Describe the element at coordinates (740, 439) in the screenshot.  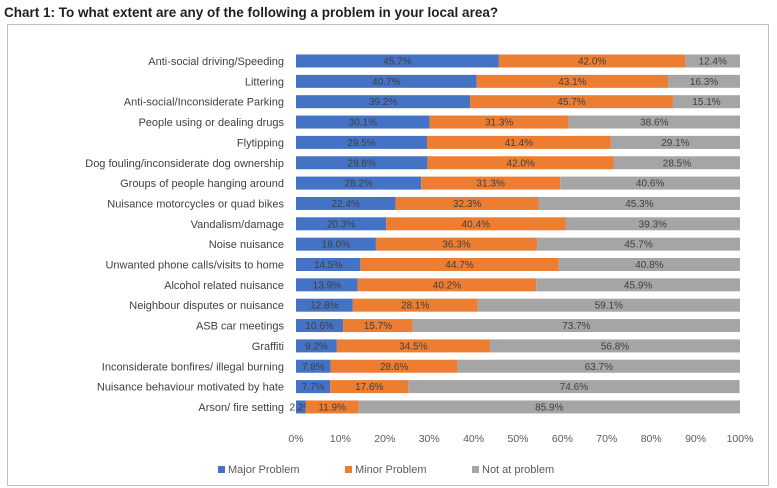
I see `x-tick-label: 100%` at that location.